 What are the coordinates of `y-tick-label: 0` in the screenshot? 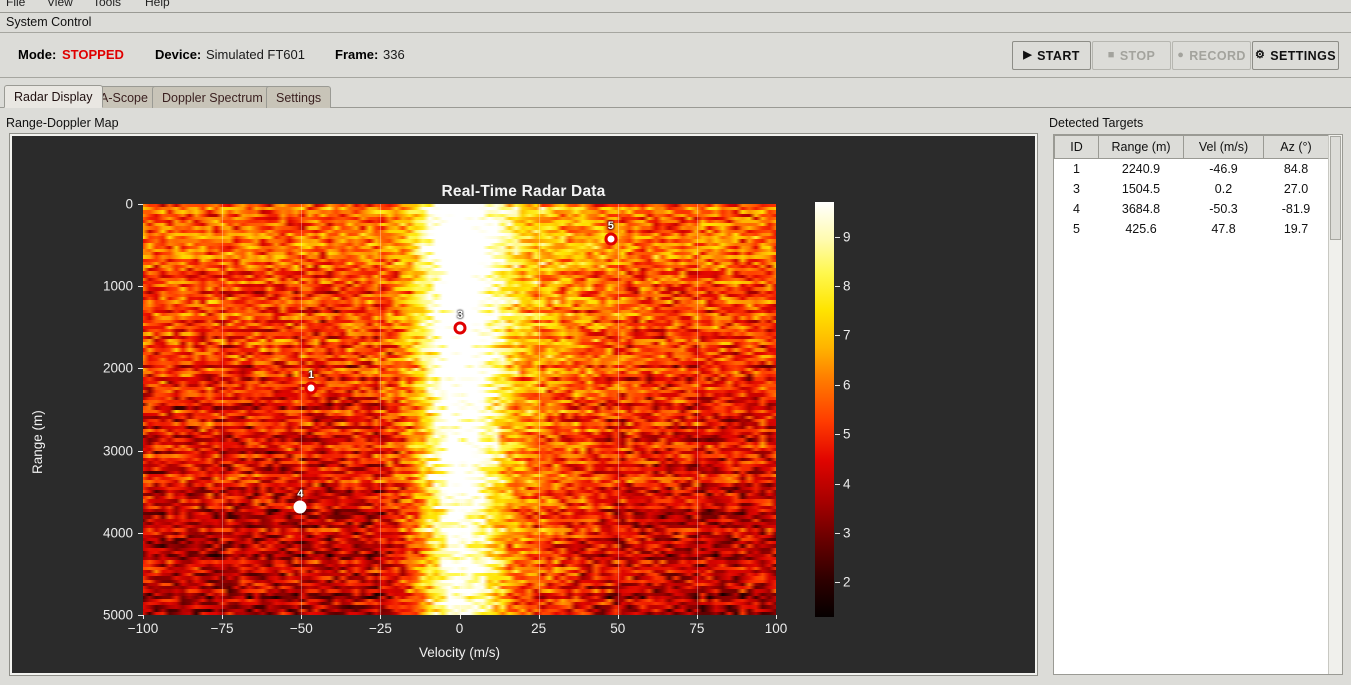 It's located at (129, 204).